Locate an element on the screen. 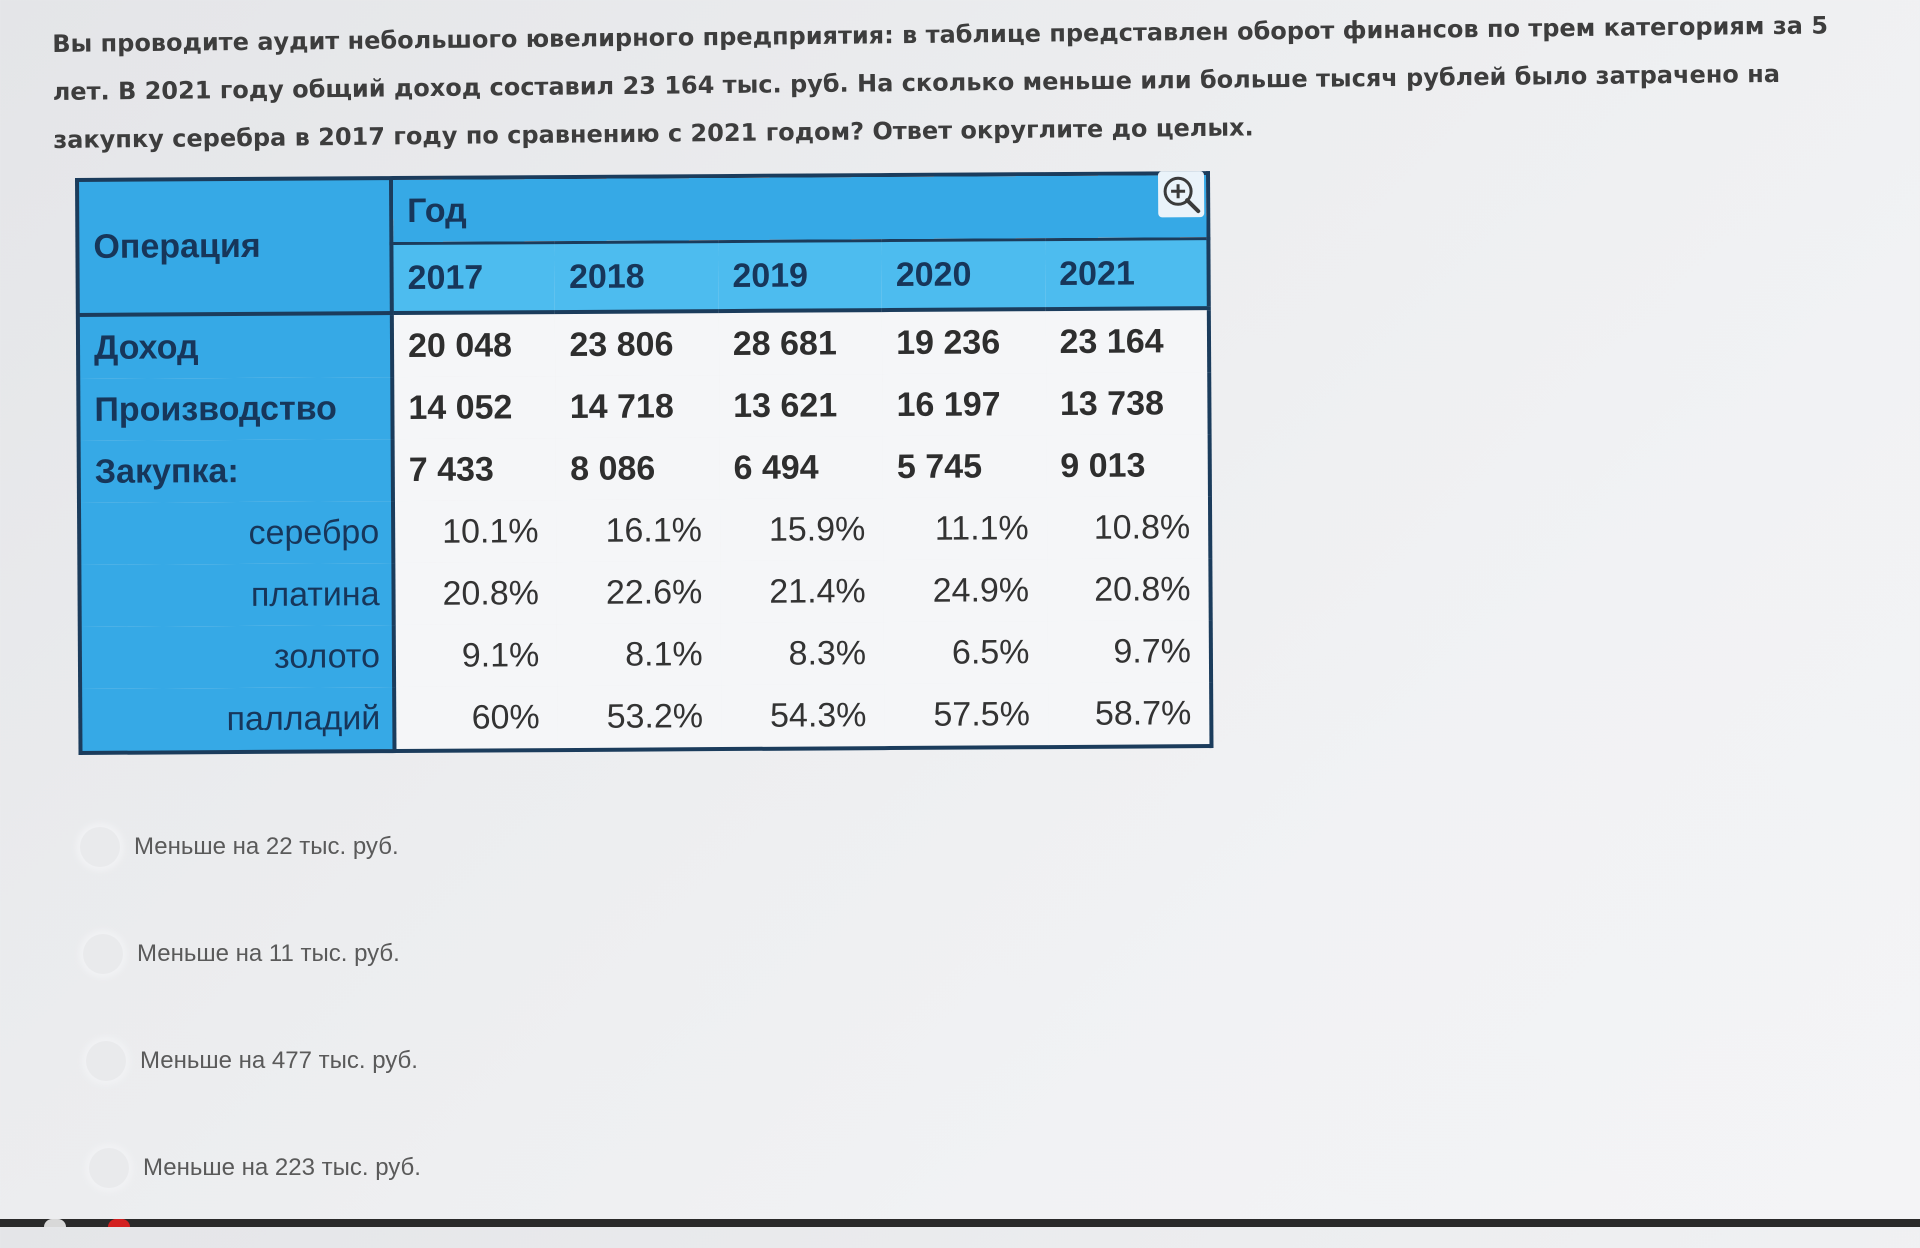  table-row-silver: серебро 10.1% 16.1% 15.9% 11.1% 10.8% is located at coordinates (644, 530).